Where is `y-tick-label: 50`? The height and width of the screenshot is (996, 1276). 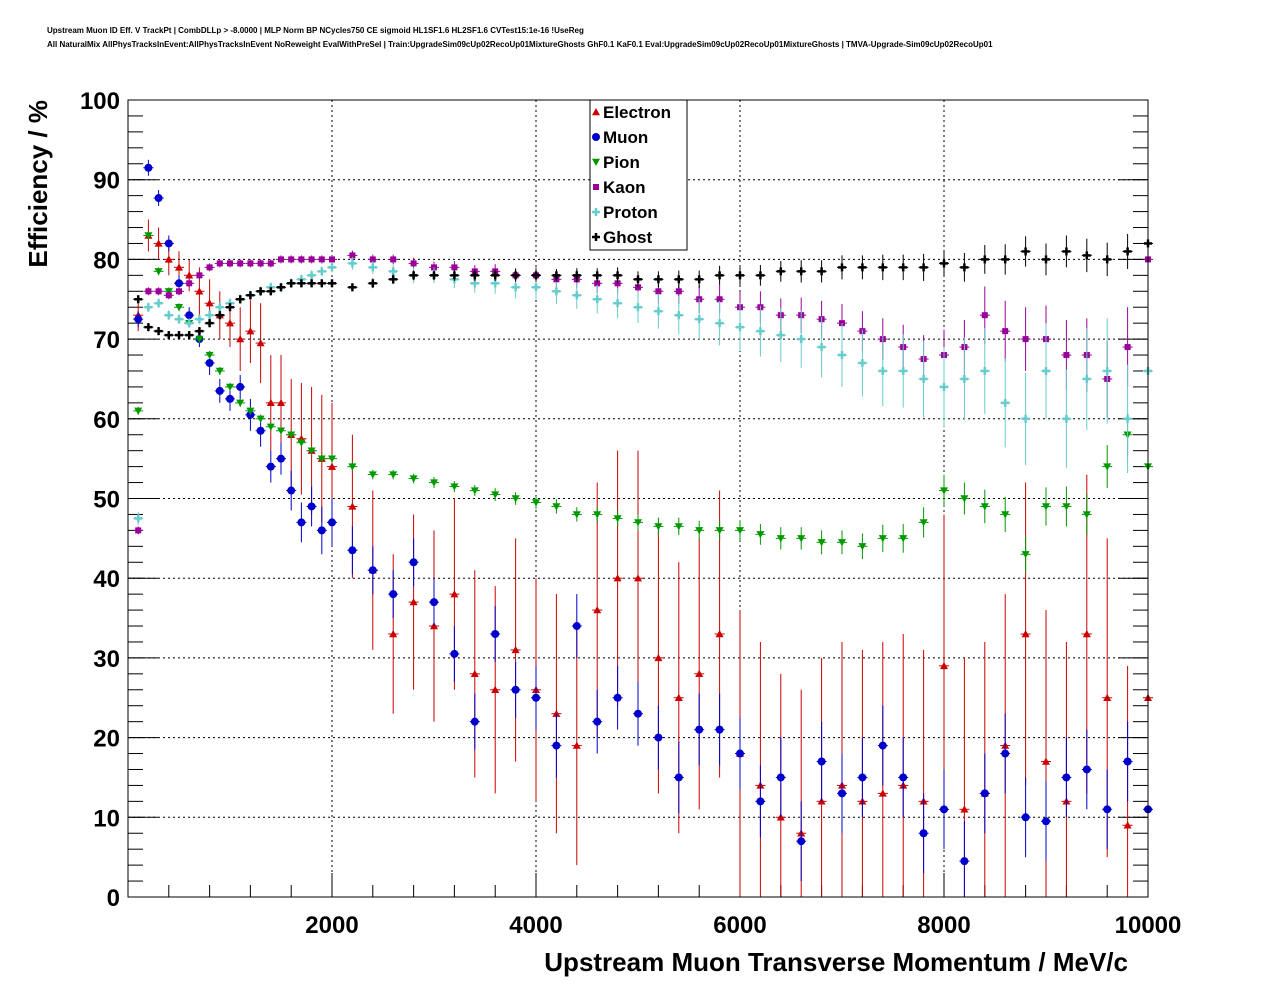
y-tick-label: 50 is located at coordinates (106, 500).